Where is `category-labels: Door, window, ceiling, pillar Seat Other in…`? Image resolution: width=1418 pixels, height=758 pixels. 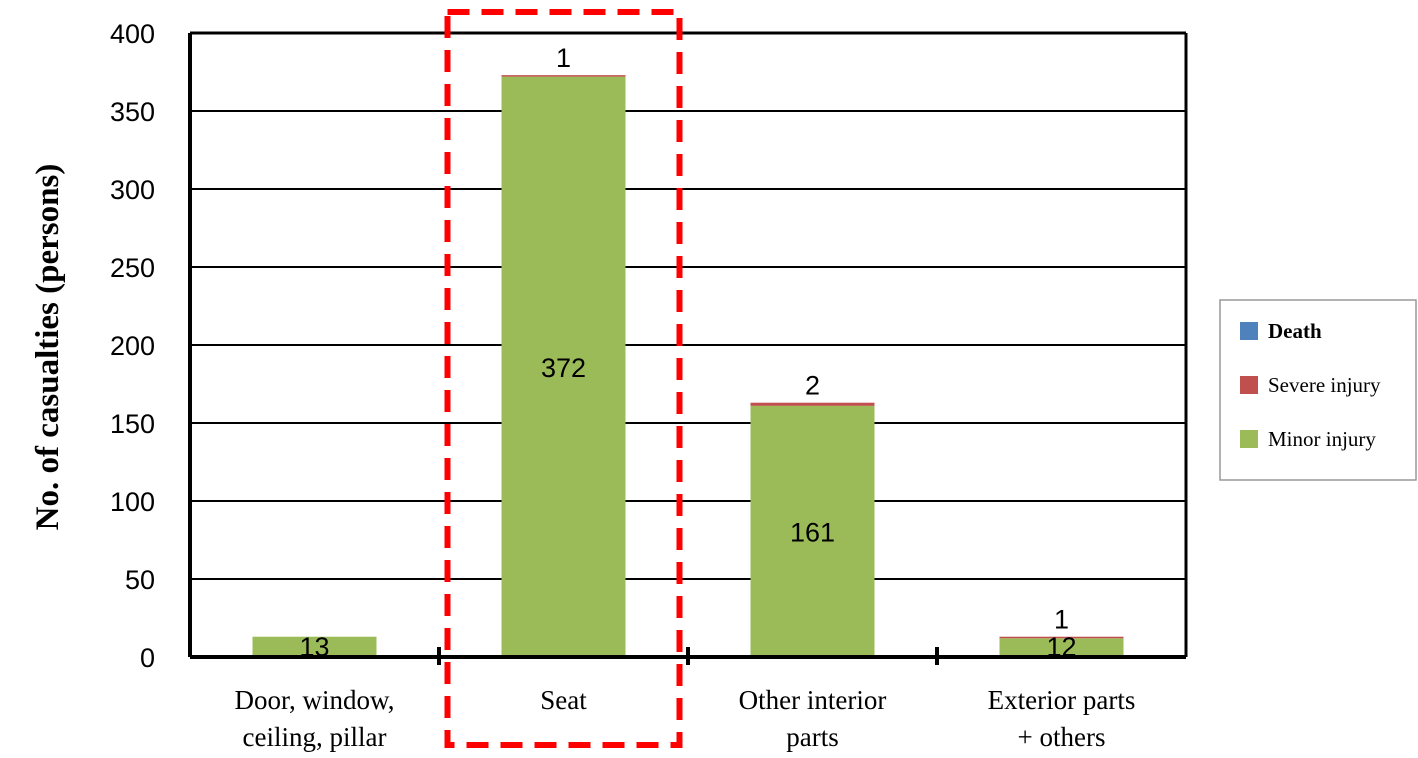 category-labels: Door, window, ceiling, pillar Seat Other in… is located at coordinates (685, 718).